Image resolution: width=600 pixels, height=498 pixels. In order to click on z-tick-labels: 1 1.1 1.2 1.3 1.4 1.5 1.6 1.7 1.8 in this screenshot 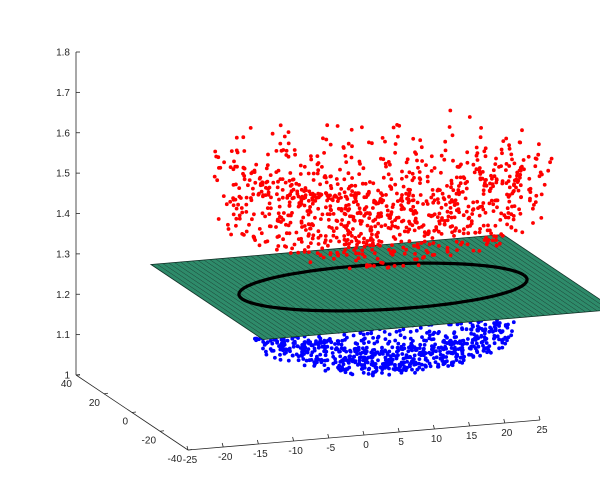, I will do `click(68, 215)`.